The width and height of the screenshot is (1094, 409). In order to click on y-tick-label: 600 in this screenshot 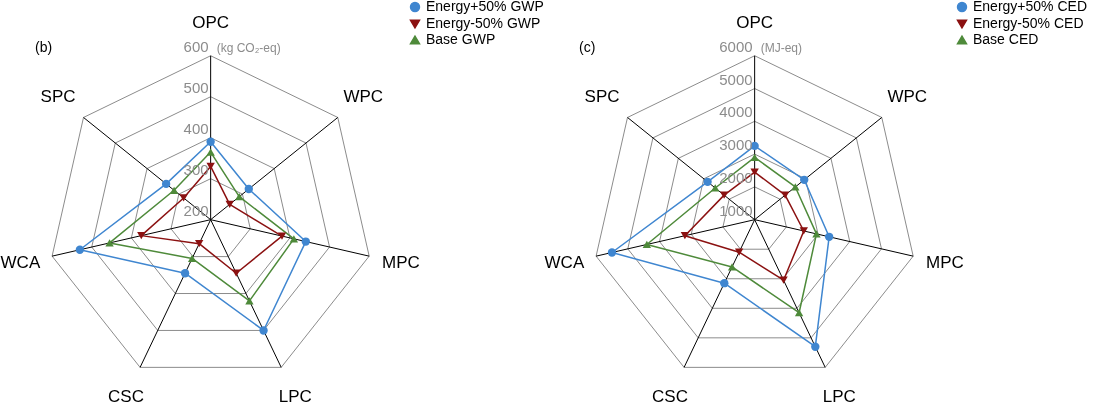, I will do `click(196, 46)`.